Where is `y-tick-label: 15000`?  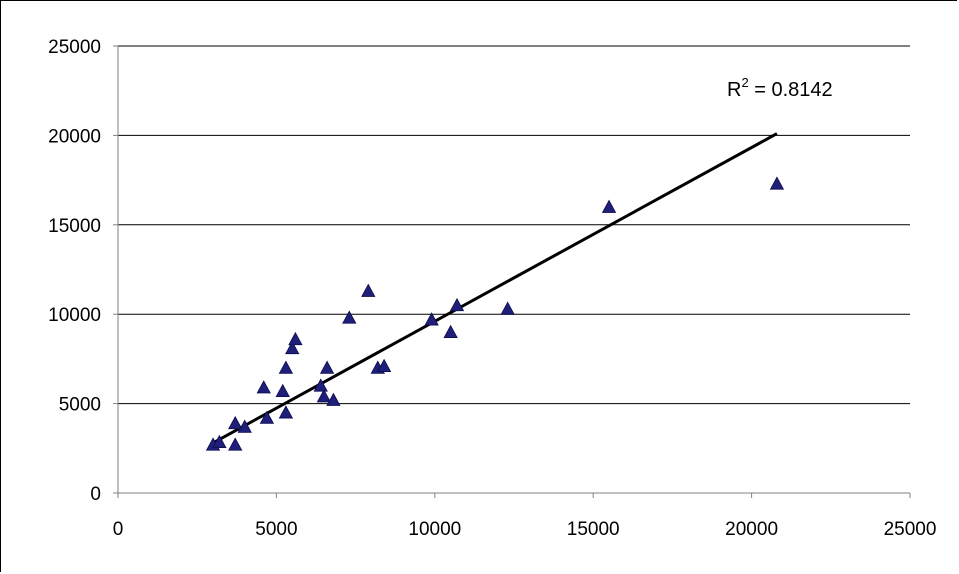 y-tick-label: 15000 is located at coordinates (74, 226).